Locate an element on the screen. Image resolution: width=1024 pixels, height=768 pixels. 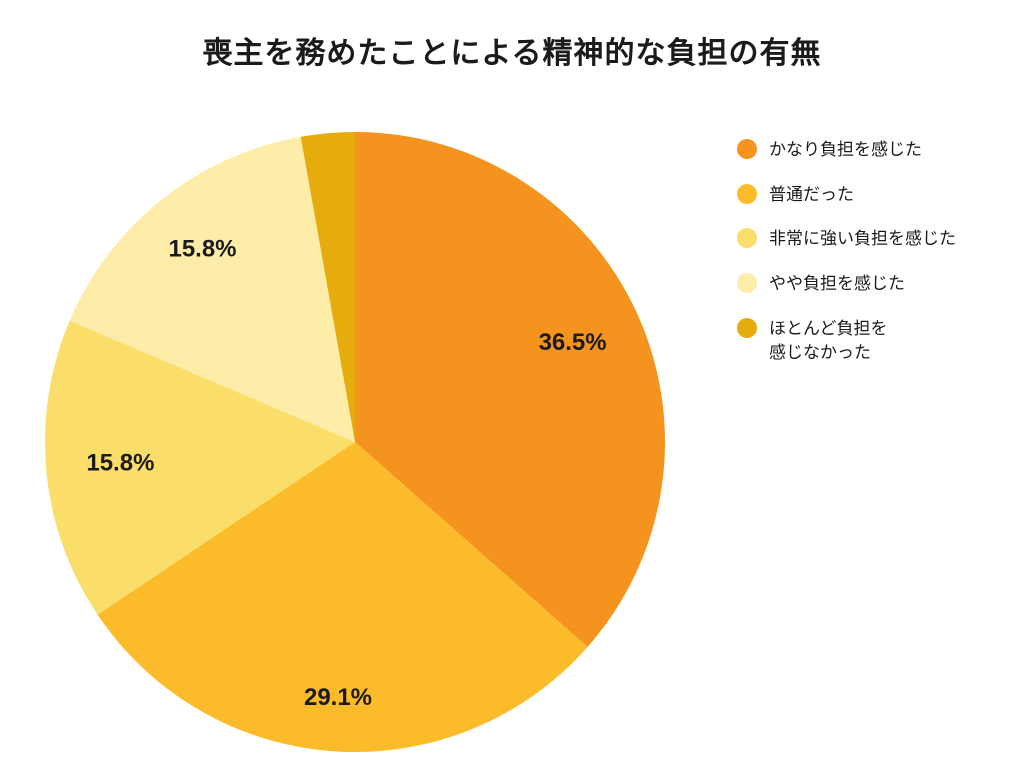
pie-percent-label: 36.5% is located at coordinates (573, 342).